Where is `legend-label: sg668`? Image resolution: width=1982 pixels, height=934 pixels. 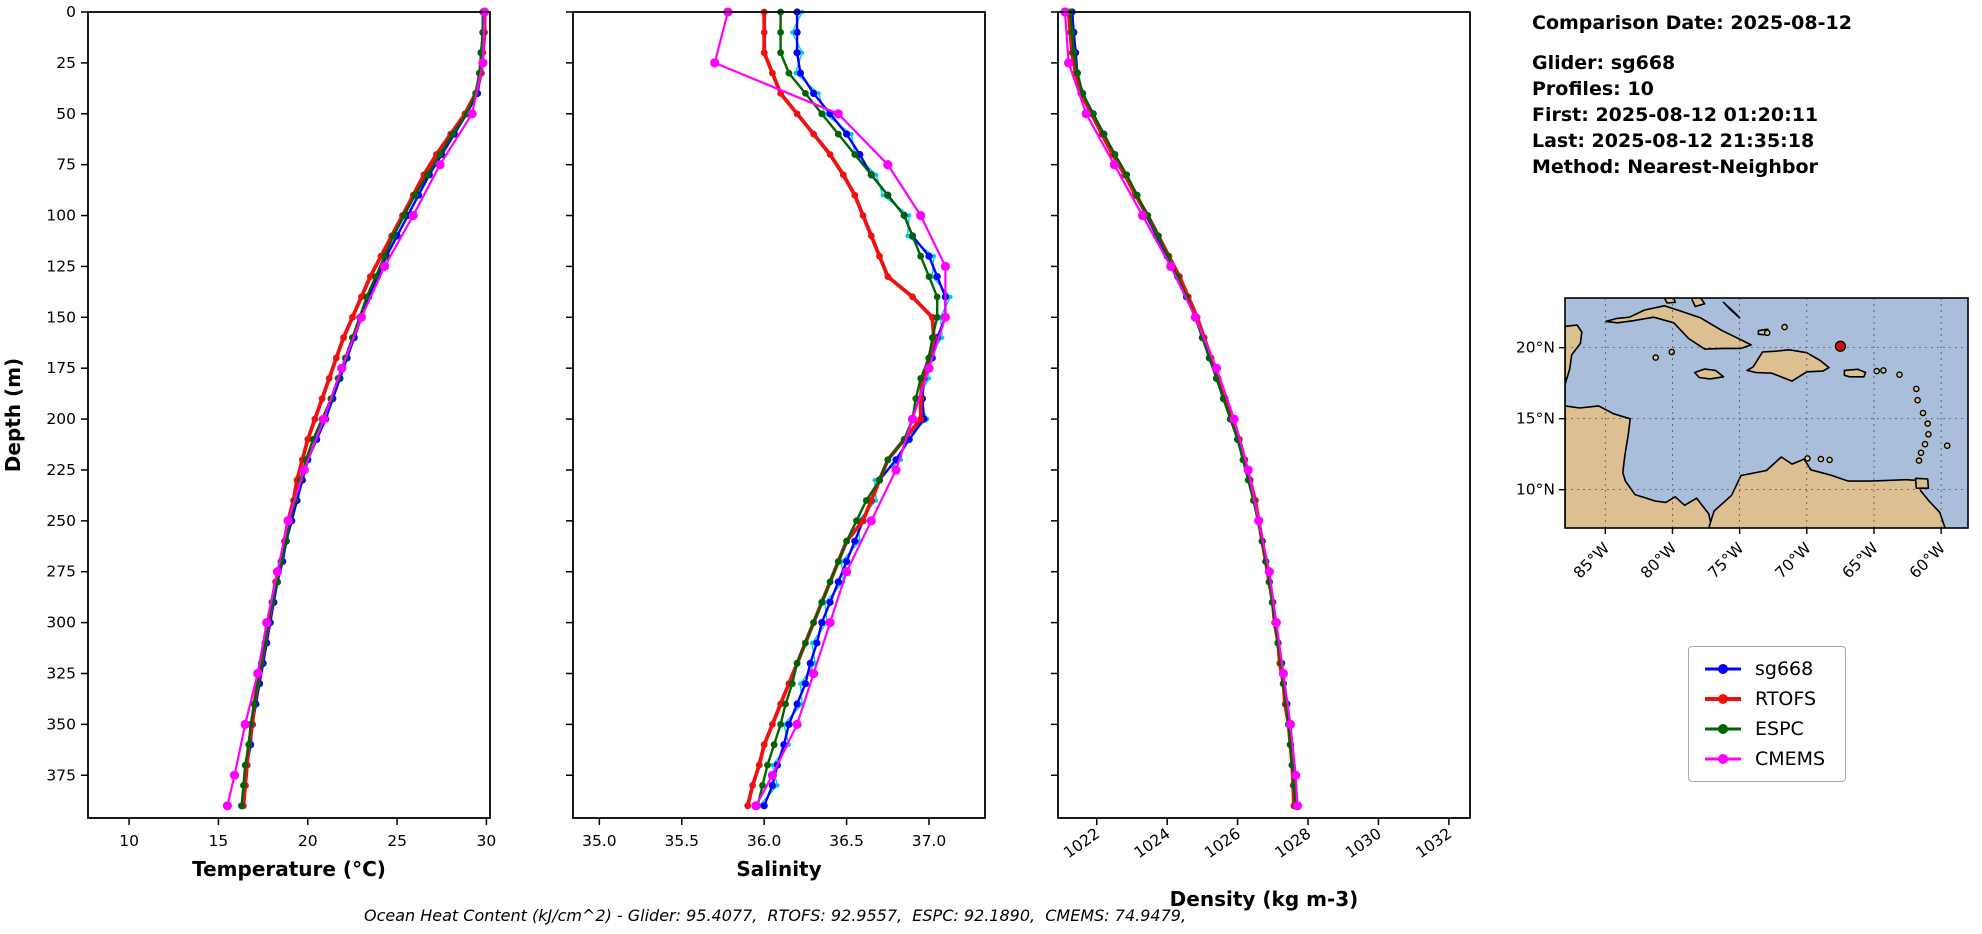
legend-label: sg668 is located at coordinates (1784, 669).